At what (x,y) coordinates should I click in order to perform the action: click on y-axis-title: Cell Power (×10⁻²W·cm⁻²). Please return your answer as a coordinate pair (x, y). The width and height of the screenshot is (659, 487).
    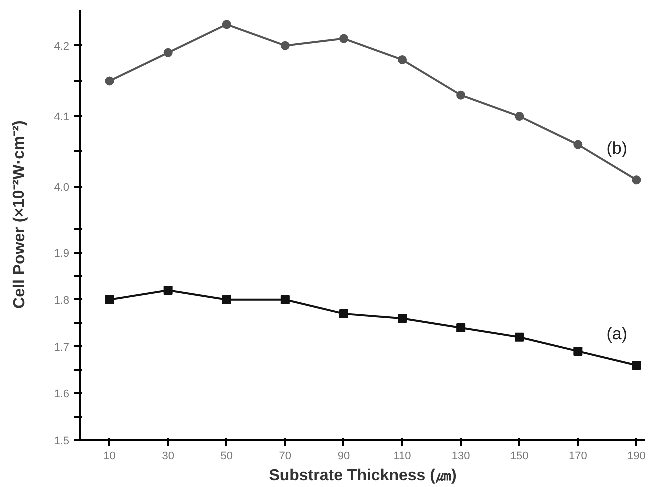
    Looking at the image, I should click on (19, 214).